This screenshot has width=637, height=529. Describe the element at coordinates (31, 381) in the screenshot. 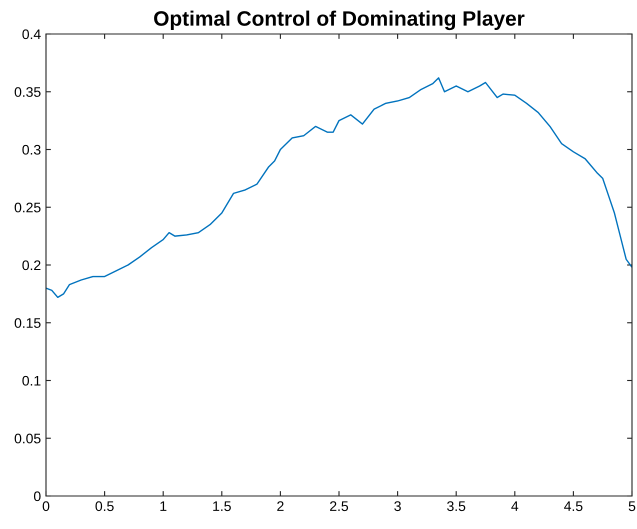

I see `y-tick-label: 0.1` at that location.